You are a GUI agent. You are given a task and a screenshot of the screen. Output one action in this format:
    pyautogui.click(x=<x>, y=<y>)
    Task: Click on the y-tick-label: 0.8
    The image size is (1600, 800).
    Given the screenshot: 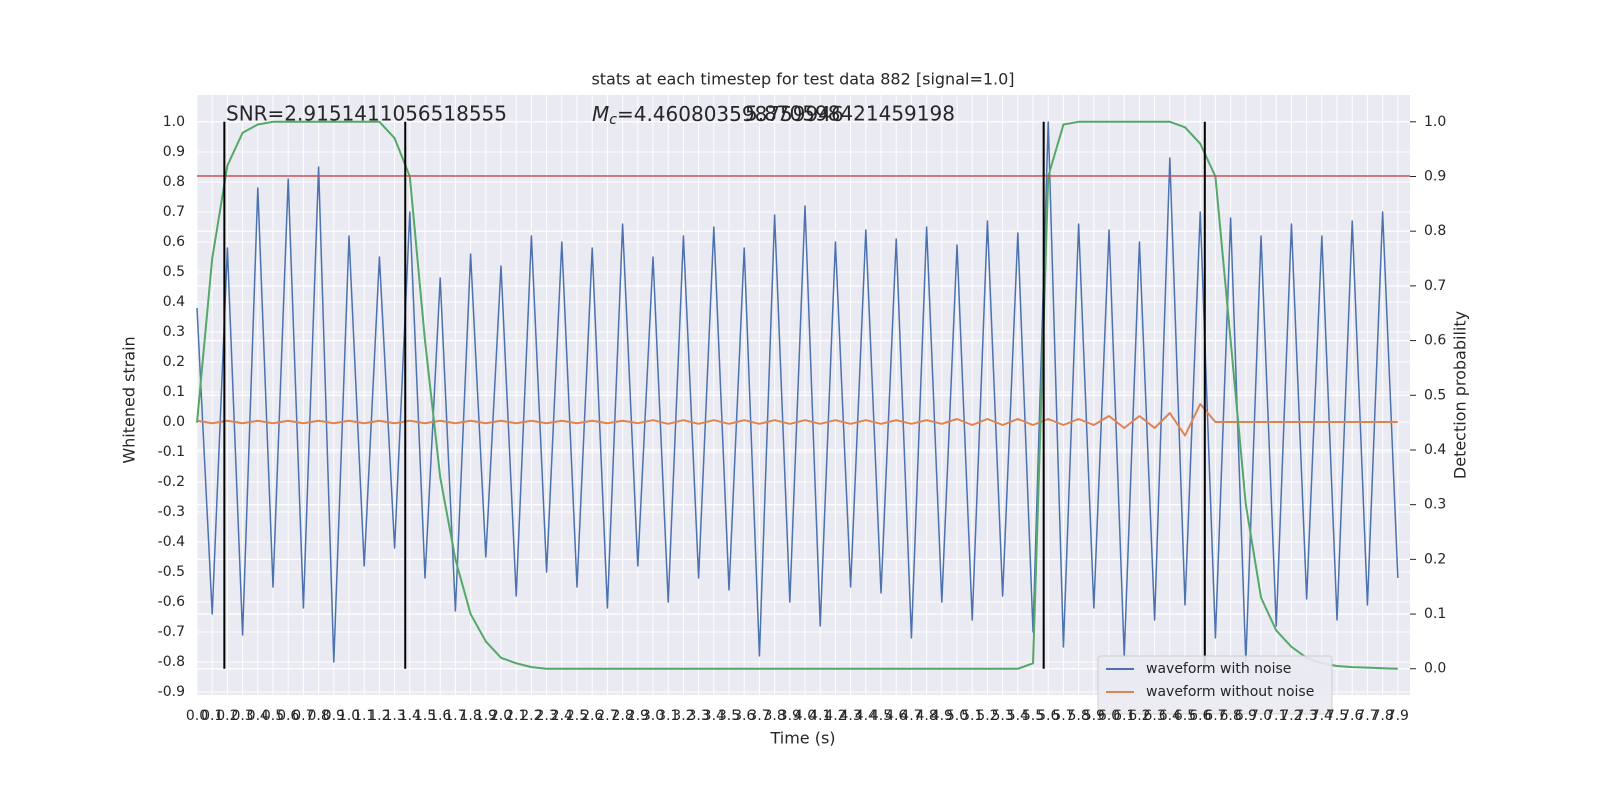 What is the action you would take?
    pyautogui.click(x=174, y=182)
    